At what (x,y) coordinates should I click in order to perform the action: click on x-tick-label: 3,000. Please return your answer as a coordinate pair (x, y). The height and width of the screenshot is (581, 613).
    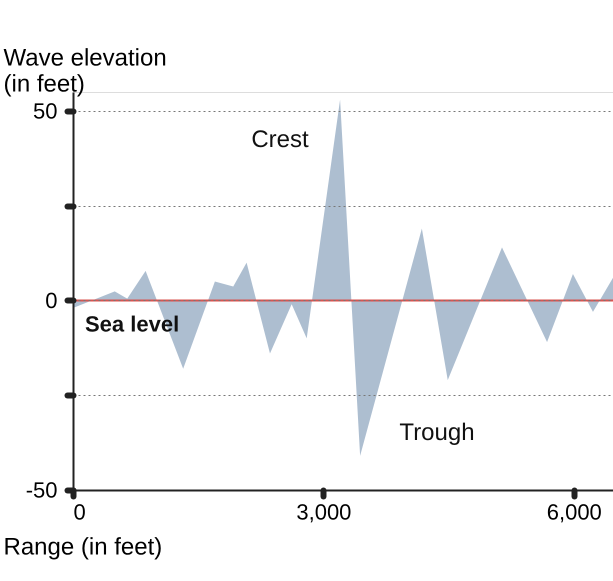
    Looking at the image, I should click on (324, 512).